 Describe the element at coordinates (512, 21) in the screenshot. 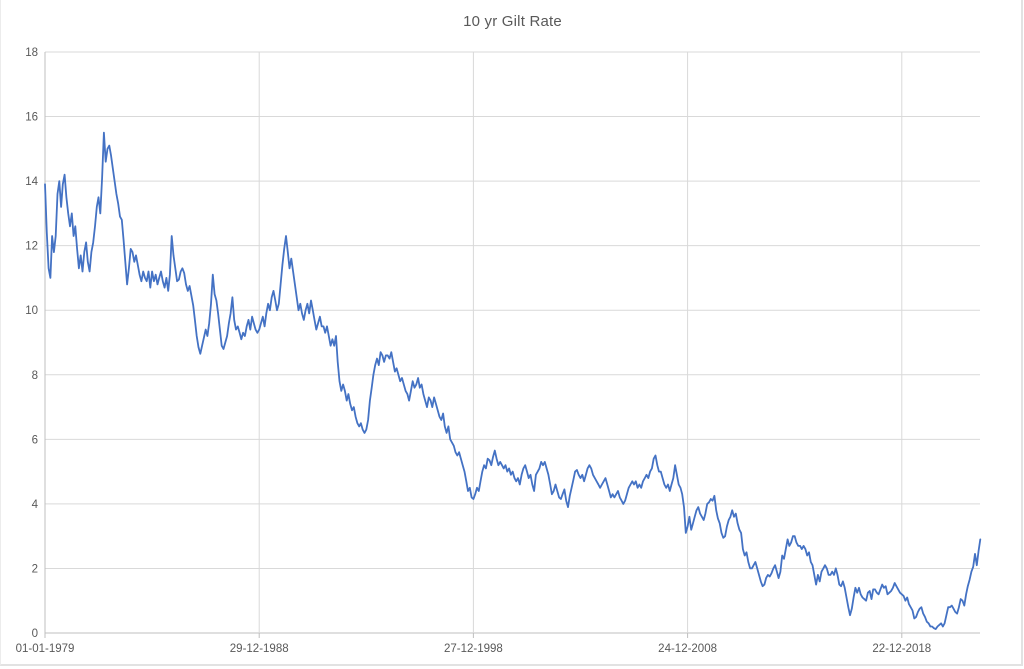

I see `chart-title: 10 yr Gilt Rate` at that location.